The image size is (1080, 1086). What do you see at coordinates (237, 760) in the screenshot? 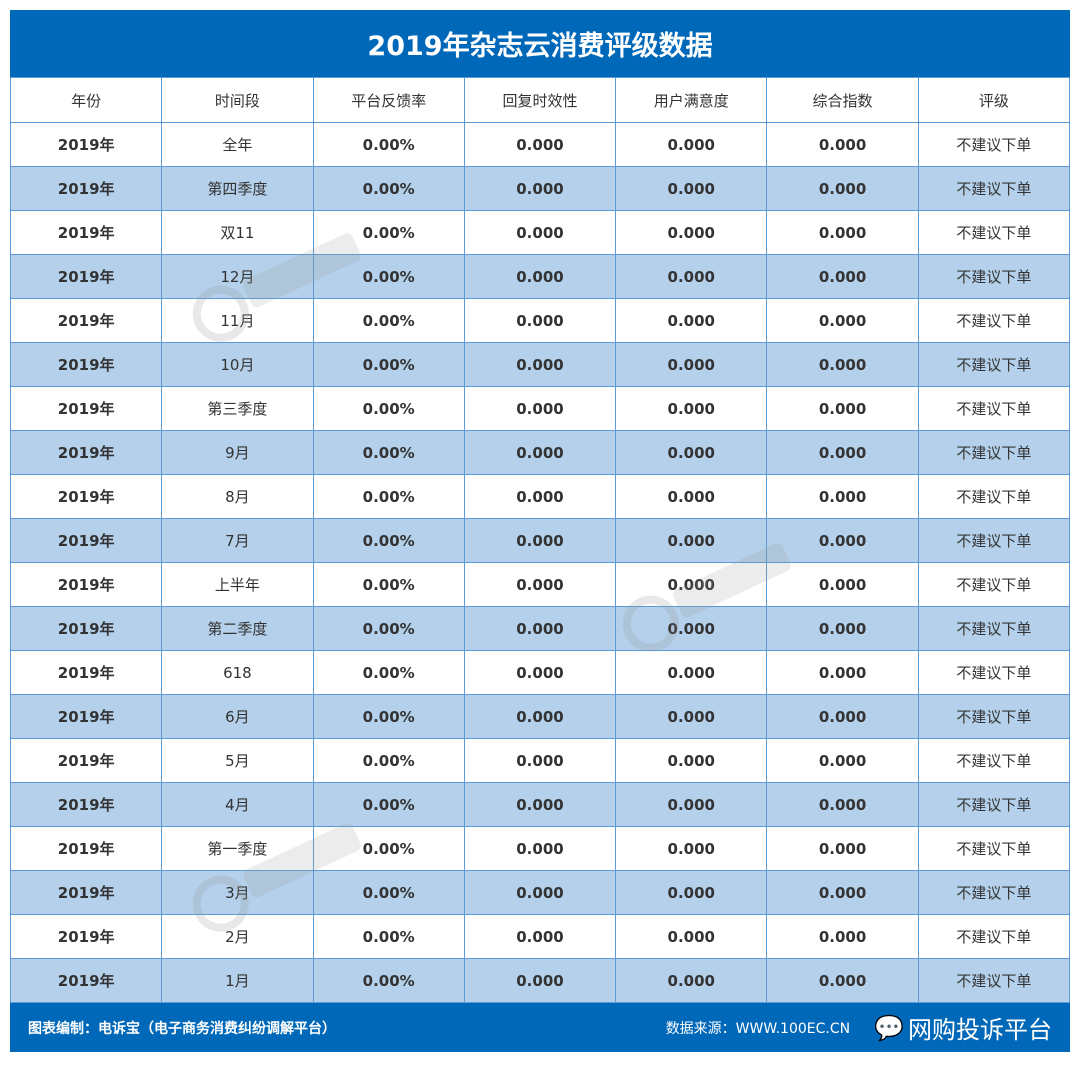
I see `table-cell: 5月` at bounding box center [237, 760].